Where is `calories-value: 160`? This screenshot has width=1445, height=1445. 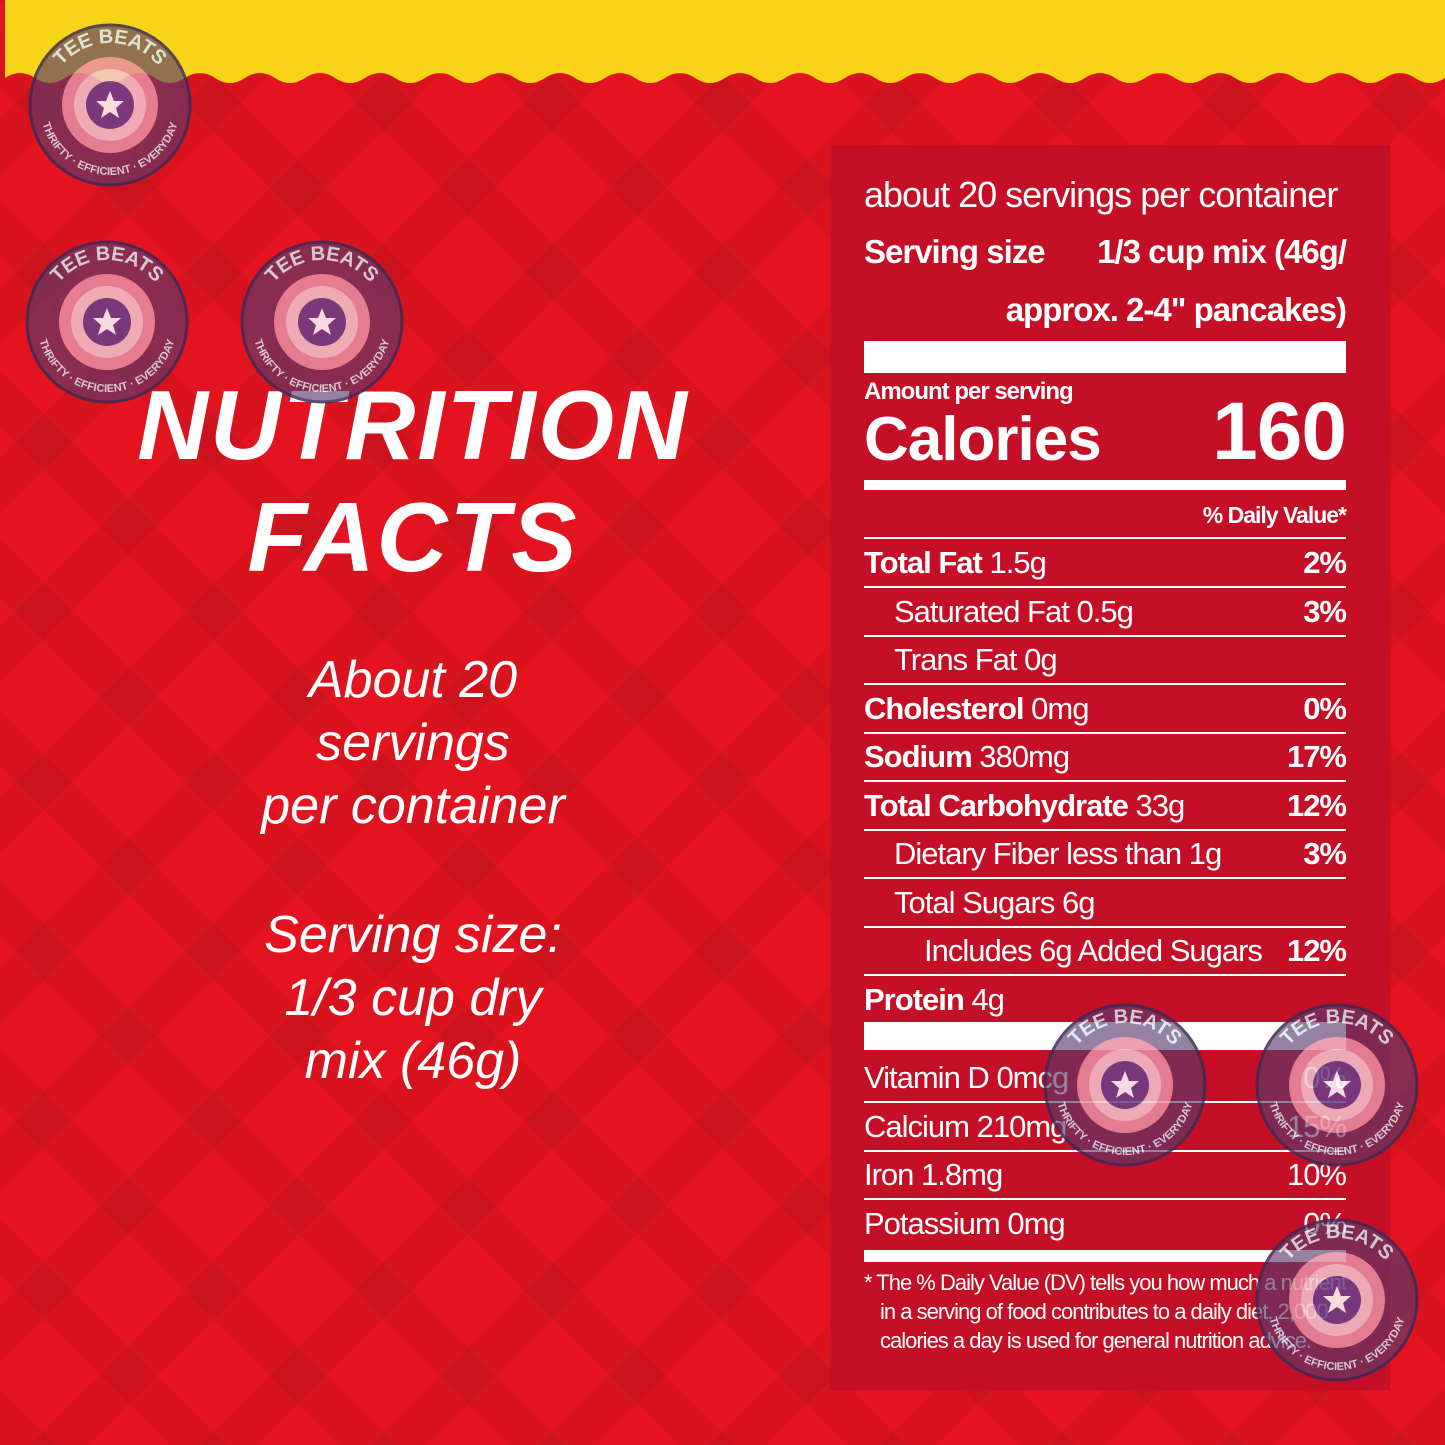 calories-value: 160 is located at coordinates (1279, 431).